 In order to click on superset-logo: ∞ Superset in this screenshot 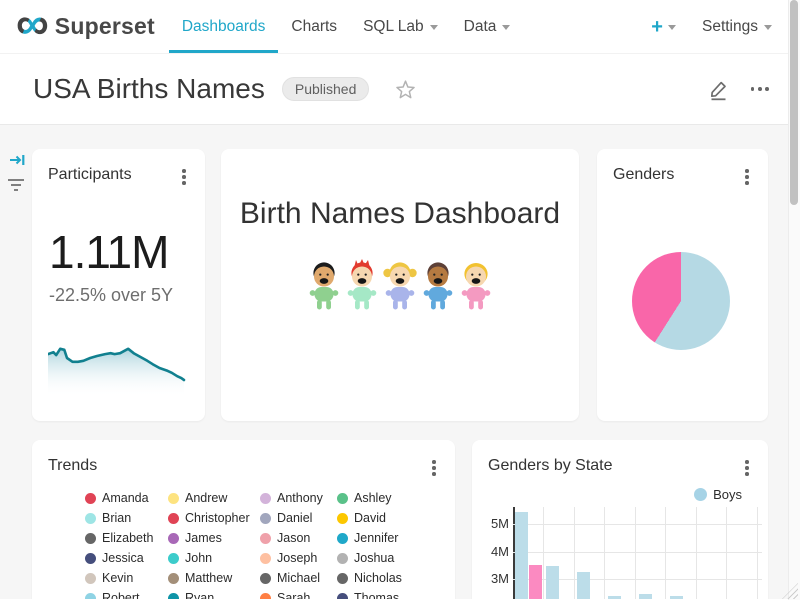, I will do `click(85, 23)`.